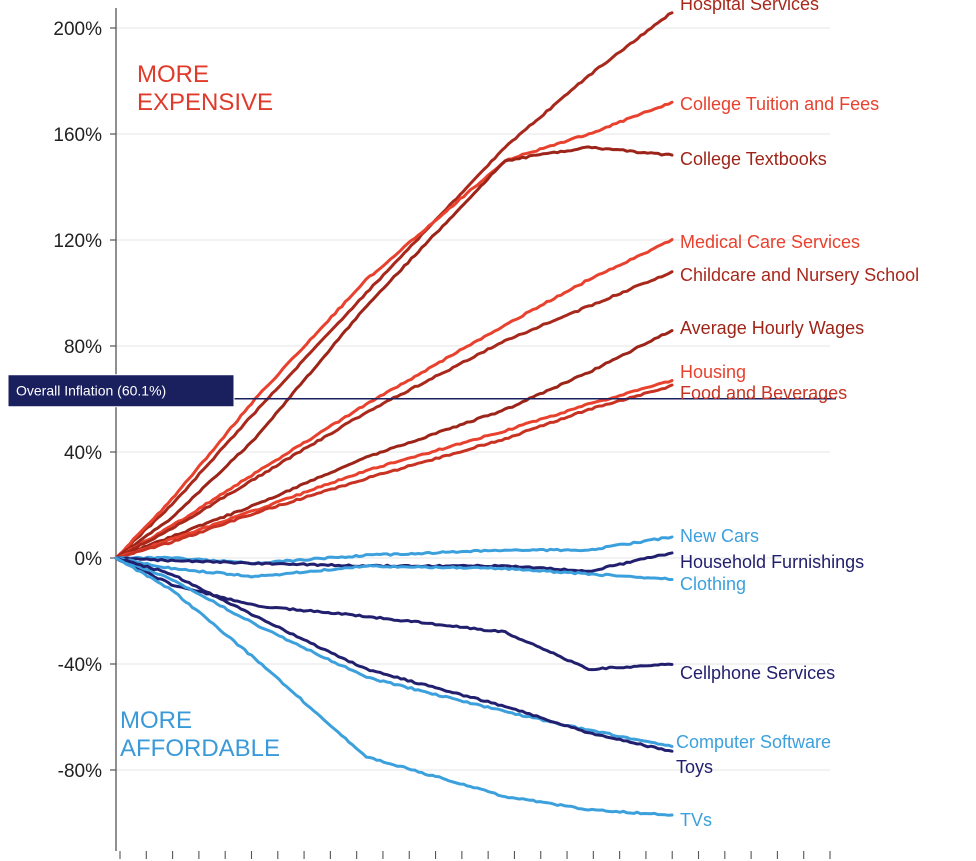 The image size is (976, 861). I want to click on overall-inflation-label: Overall Inflation (60.1%), so click(91, 391).